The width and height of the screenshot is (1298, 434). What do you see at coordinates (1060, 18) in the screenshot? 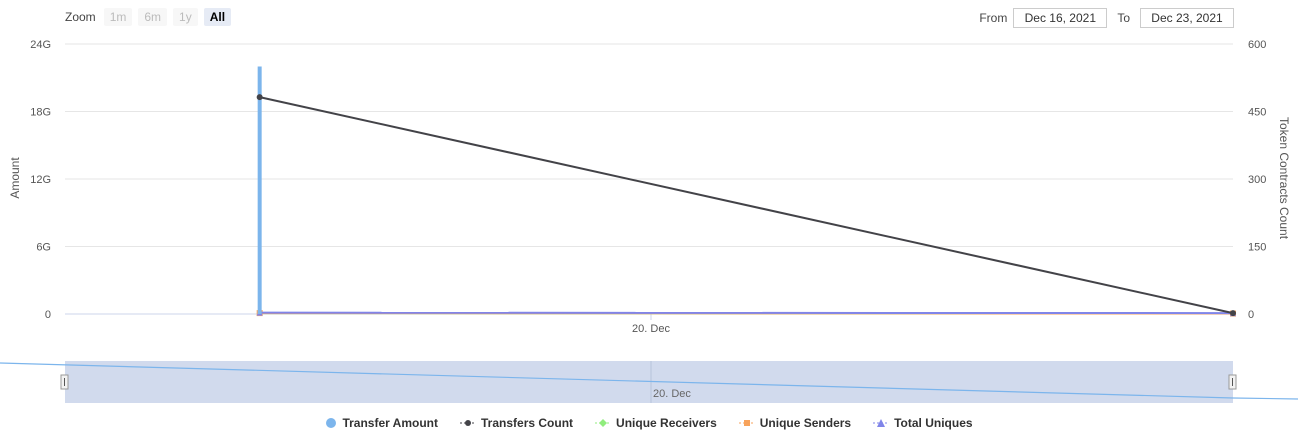
I see `from-date-input: Dec 16, 2021` at bounding box center [1060, 18].